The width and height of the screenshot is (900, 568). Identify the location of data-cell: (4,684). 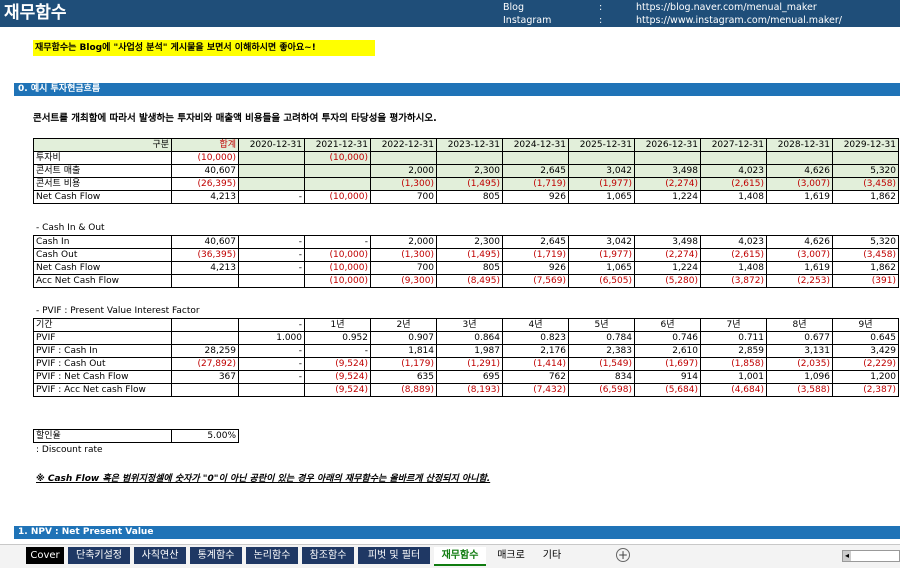
(733, 390).